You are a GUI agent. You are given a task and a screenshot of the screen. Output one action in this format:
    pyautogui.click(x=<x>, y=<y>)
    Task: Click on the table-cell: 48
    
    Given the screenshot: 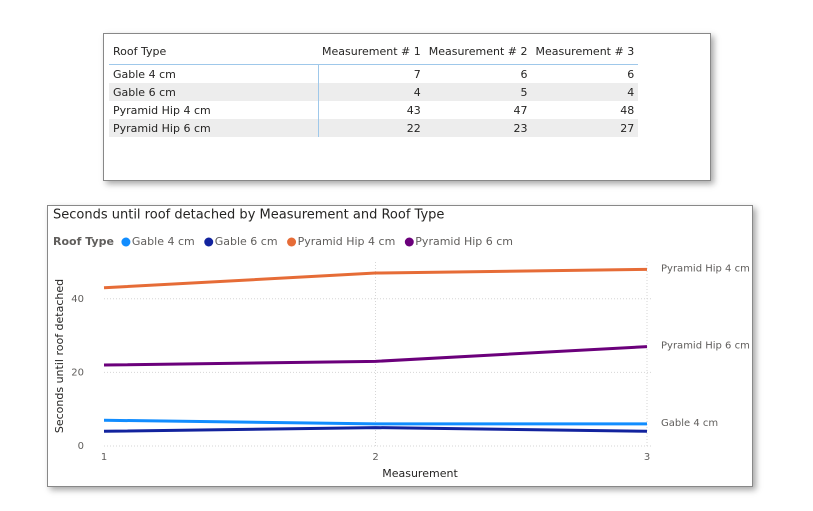 What is the action you would take?
    pyautogui.click(x=627, y=110)
    